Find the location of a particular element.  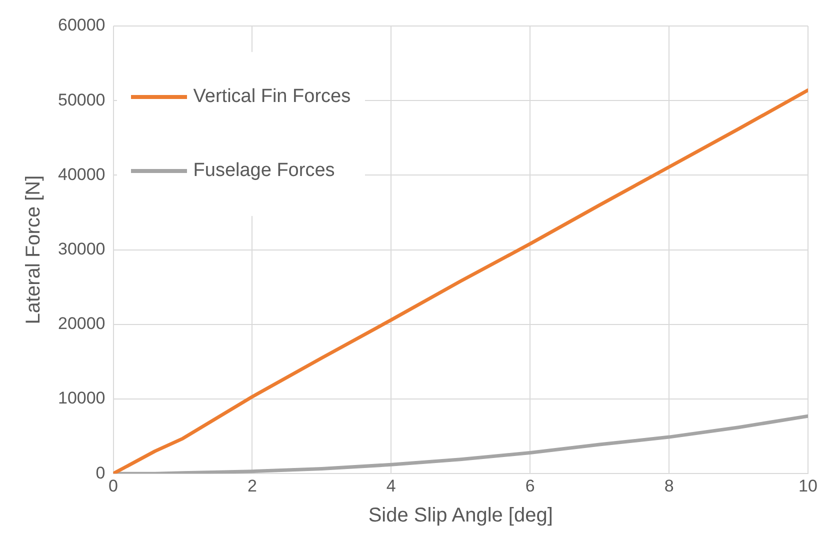

y-tick-label: 50000 is located at coordinates (82, 100).